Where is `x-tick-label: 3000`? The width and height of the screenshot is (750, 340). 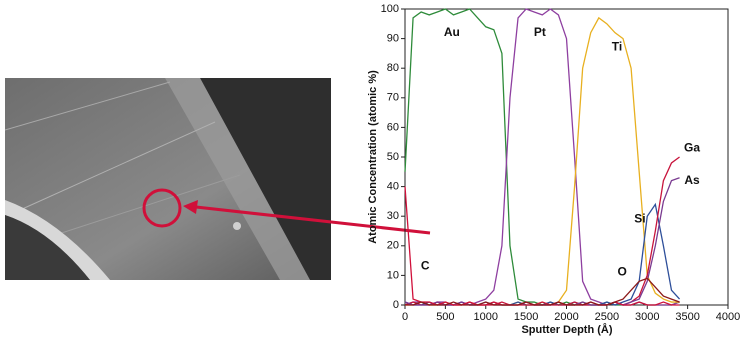 x-tick-label: 3000 is located at coordinates (647, 317).